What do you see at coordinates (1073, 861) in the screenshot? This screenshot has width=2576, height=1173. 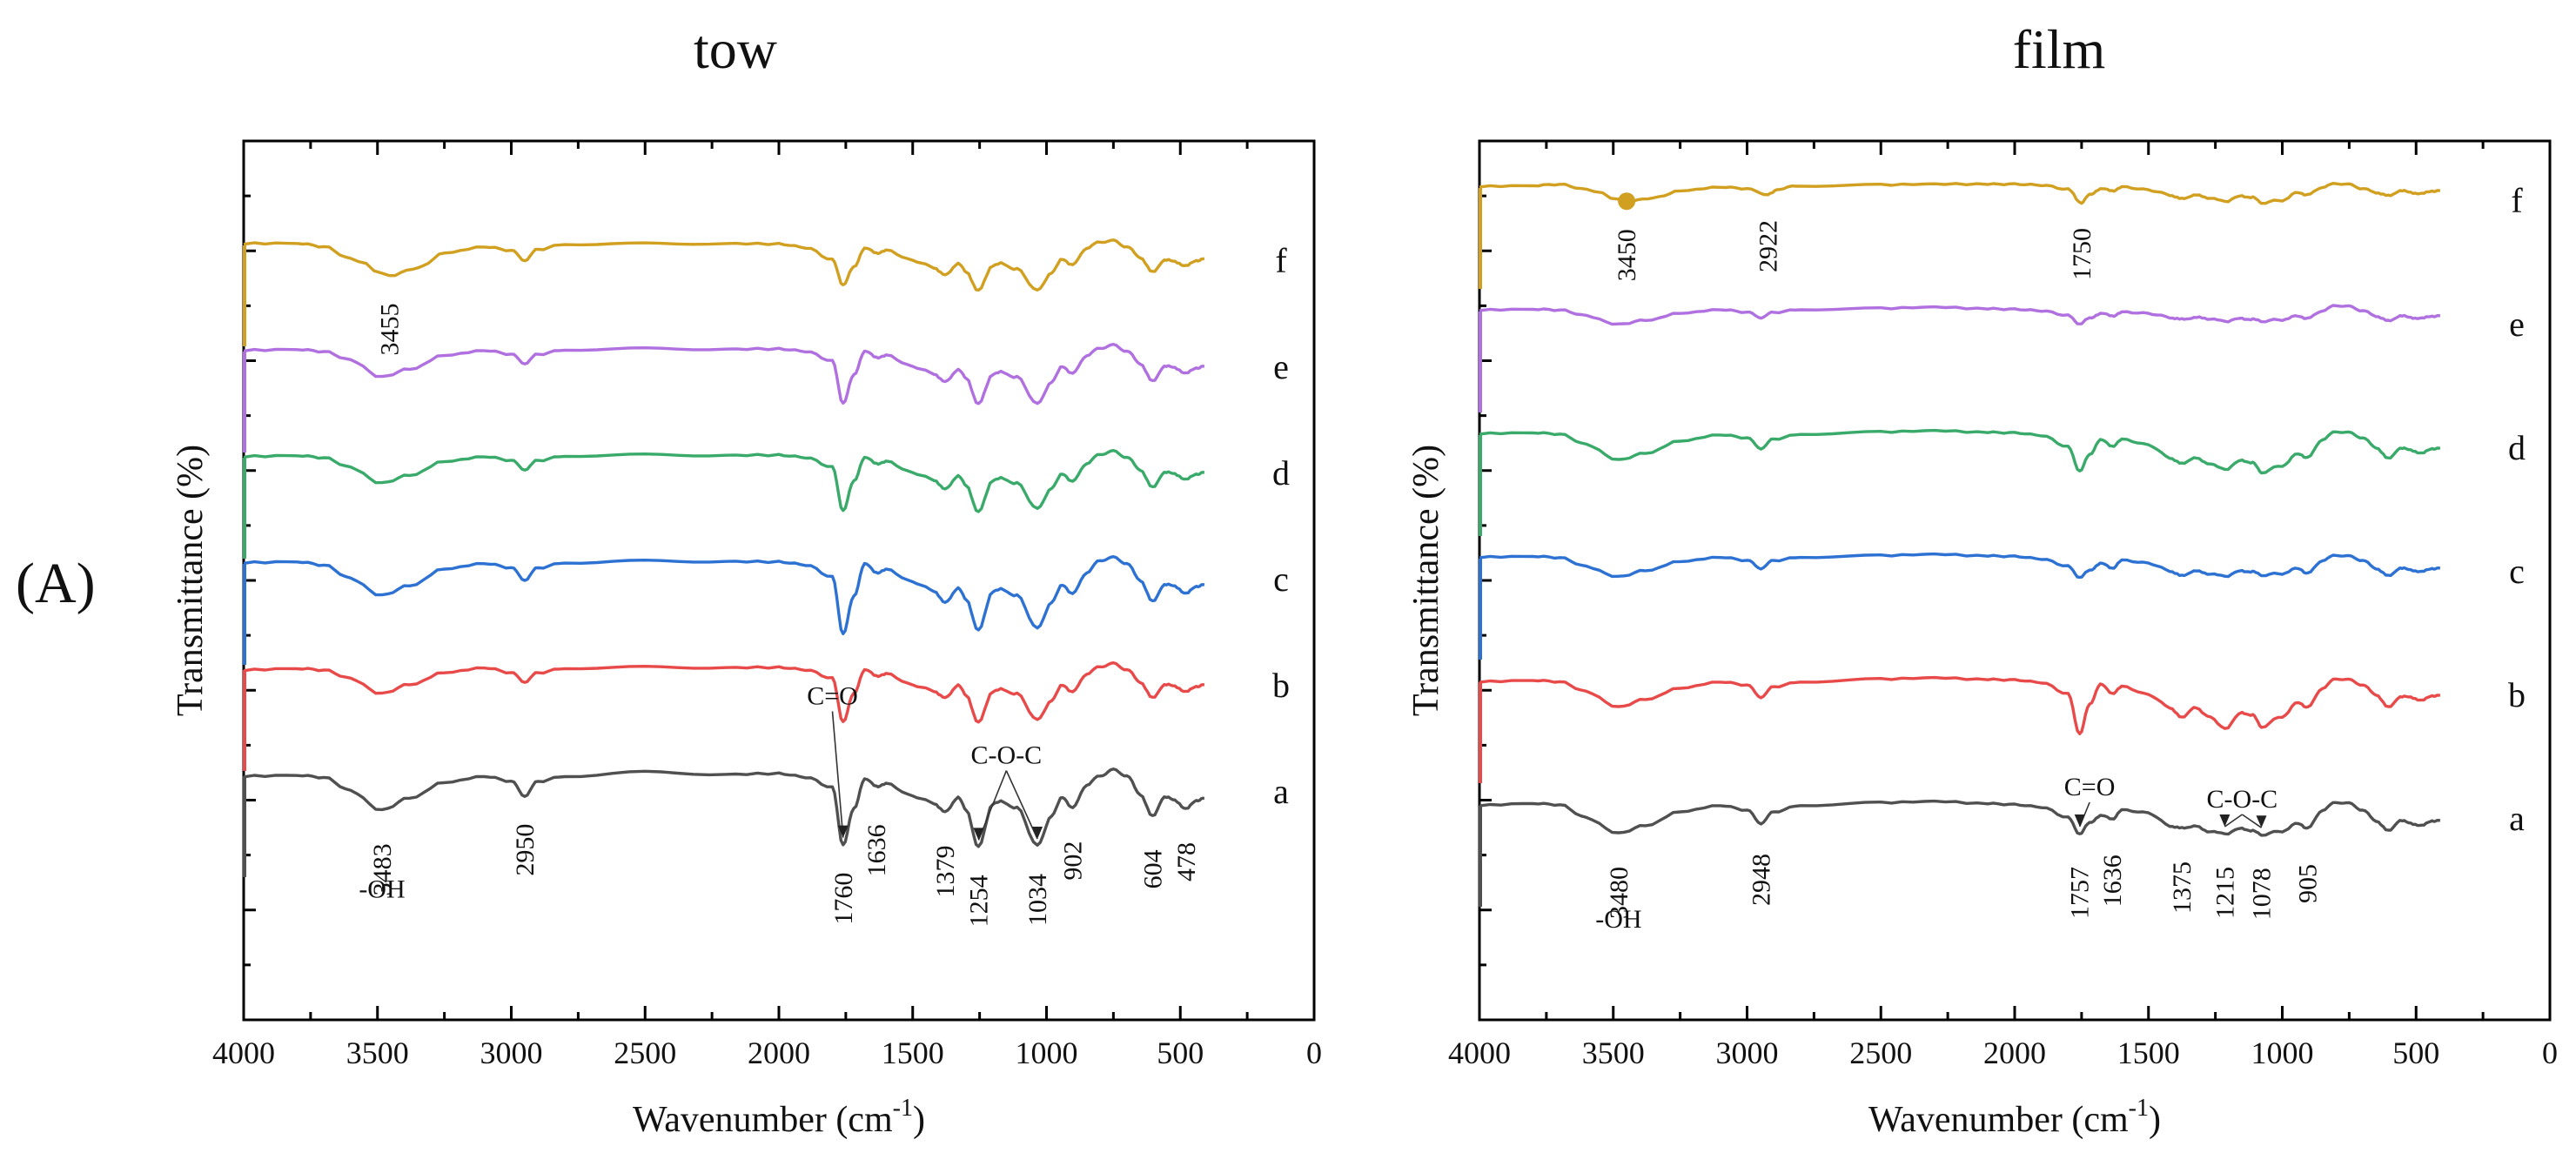 I see `peak-label: 902` at bounding box center [1073, 861].